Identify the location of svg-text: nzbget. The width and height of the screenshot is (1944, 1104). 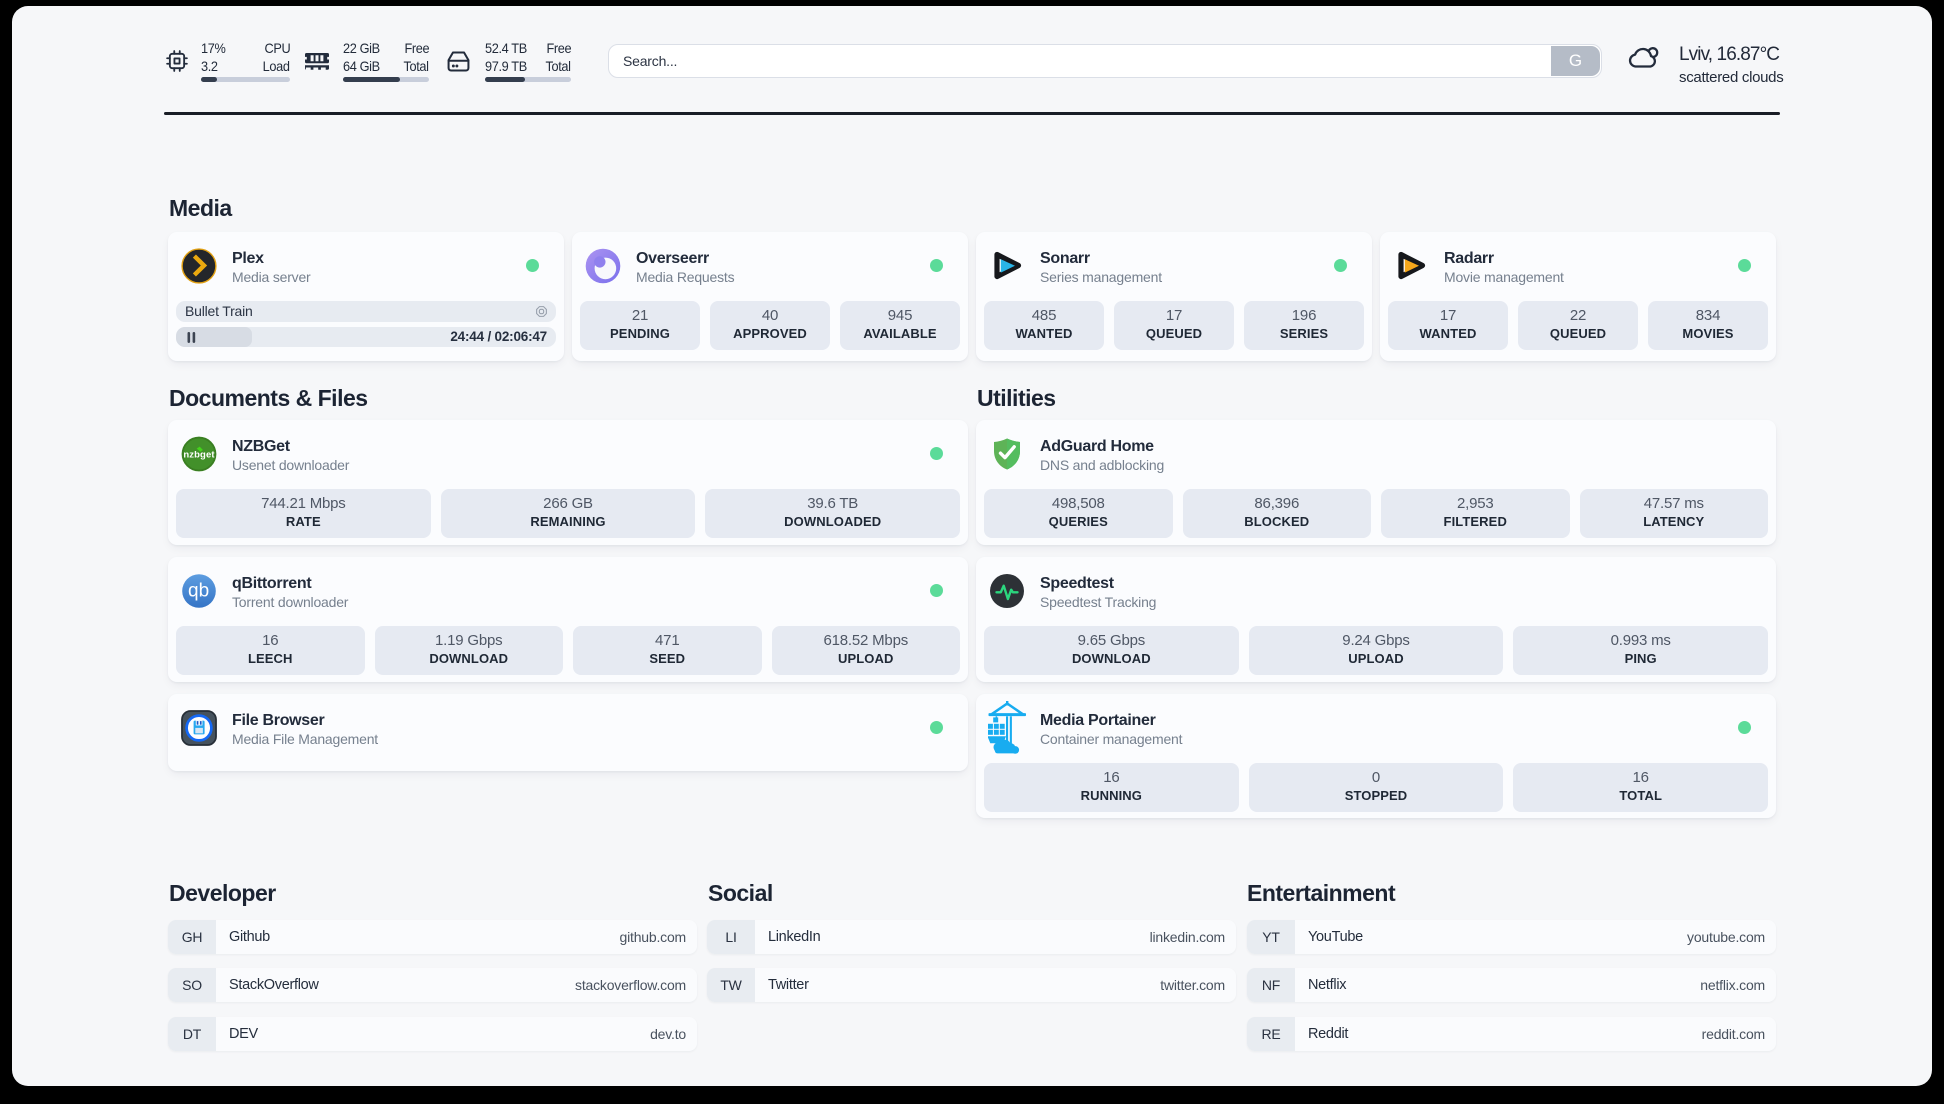
(199, 455).